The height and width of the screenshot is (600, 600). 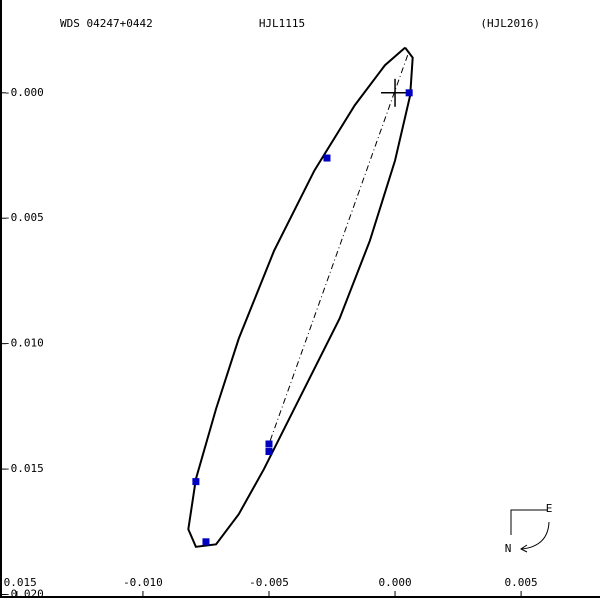 I want to click on compass: E N, so click(x=529, y=528).